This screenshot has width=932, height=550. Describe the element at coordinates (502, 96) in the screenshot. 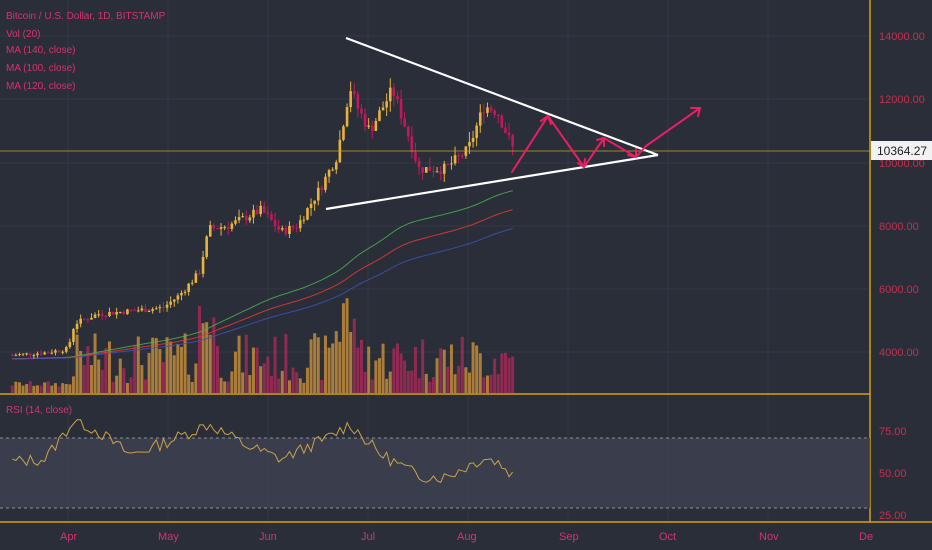

I see `descending-trendline` at that location.